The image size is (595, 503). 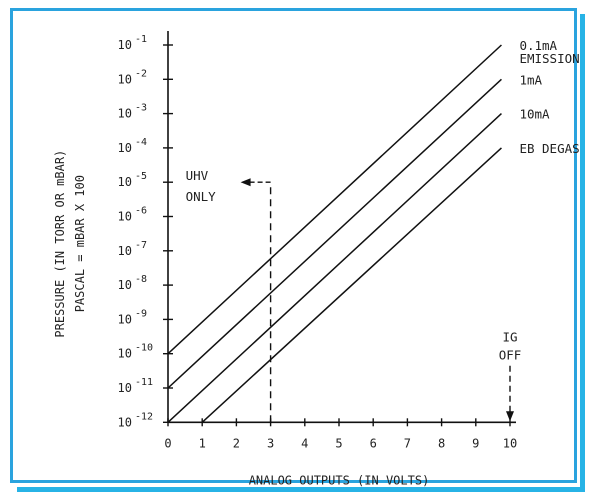 I want to click on x-tick-label: 0, so click(x=167, y=443).